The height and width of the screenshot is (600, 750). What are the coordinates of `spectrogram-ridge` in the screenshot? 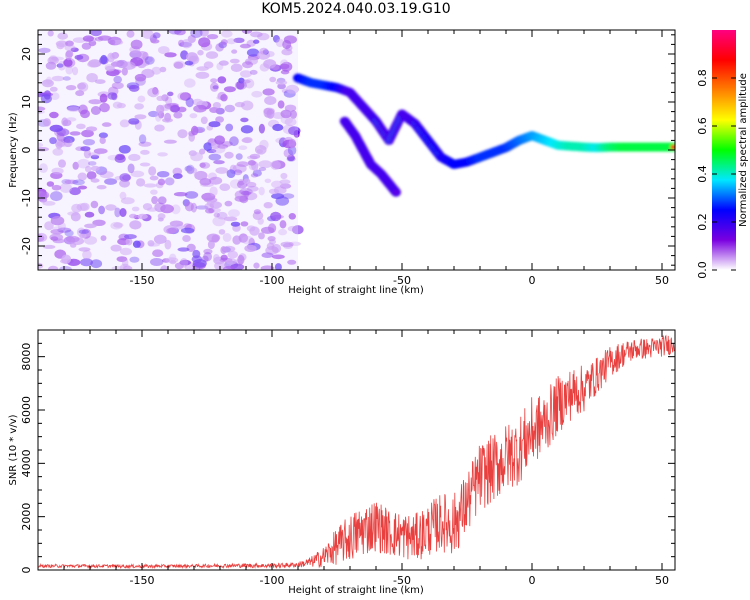 It's located at (484, 135).